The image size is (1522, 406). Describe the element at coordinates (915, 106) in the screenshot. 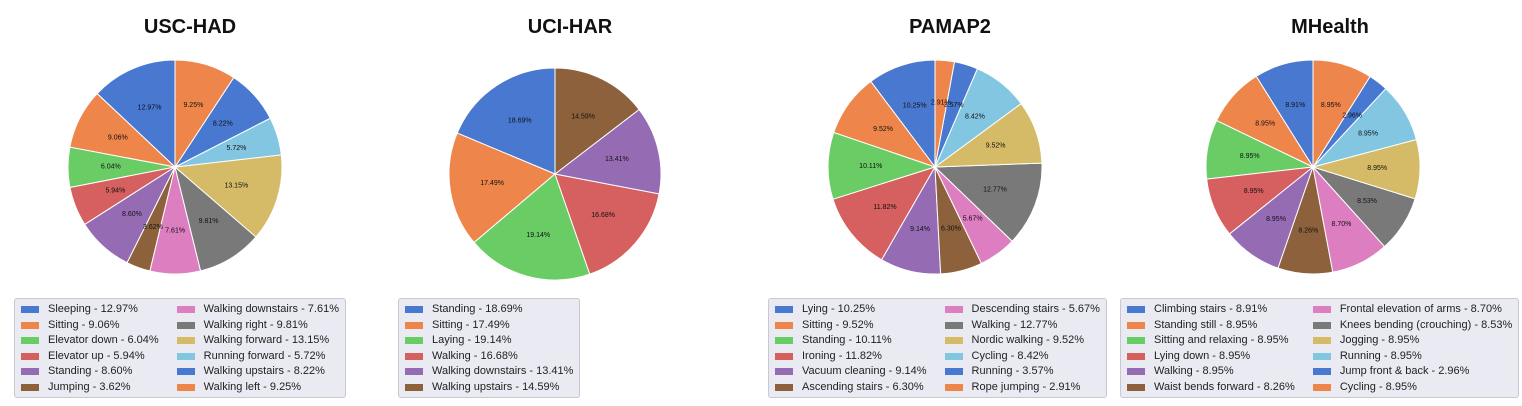

I see `slice-percent-label: 10.25%` at that location.